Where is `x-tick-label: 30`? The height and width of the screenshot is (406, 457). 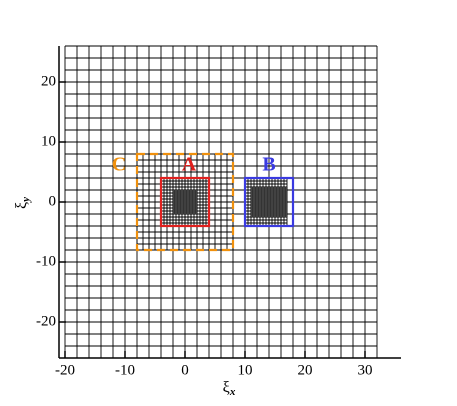
x-tick-label: 30 is located at coordinates (365, 370).